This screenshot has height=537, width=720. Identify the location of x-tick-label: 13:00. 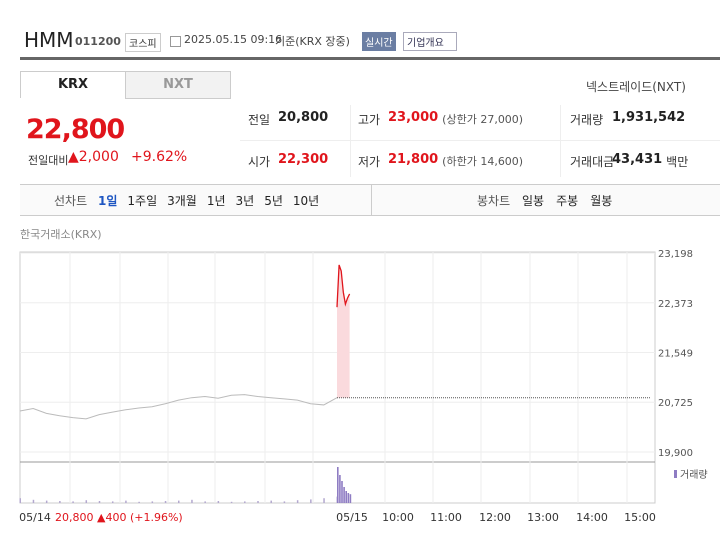
(543, 517).